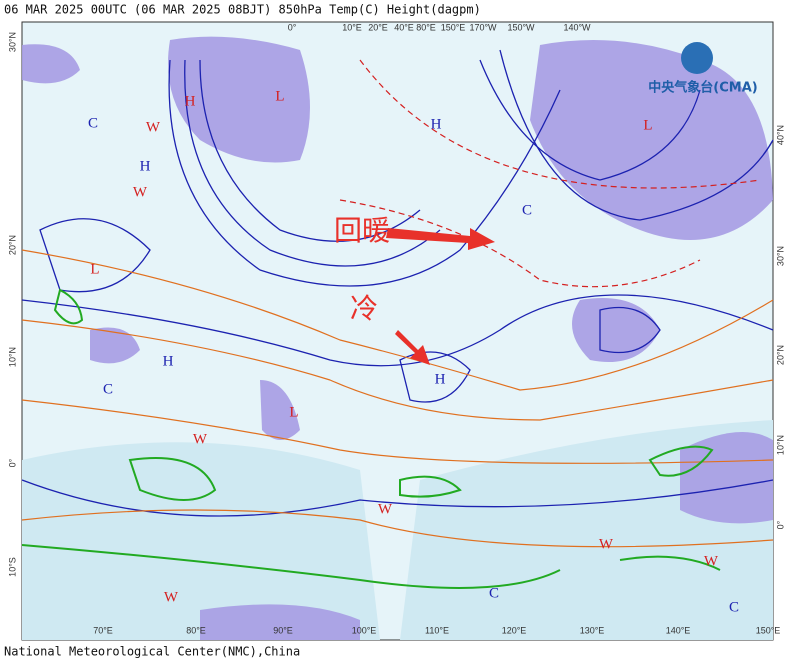  What do you see at coordinates (780, 135) in the screenshot?
I see `latitude-label: 40°N` at bounding box center [780, 135].